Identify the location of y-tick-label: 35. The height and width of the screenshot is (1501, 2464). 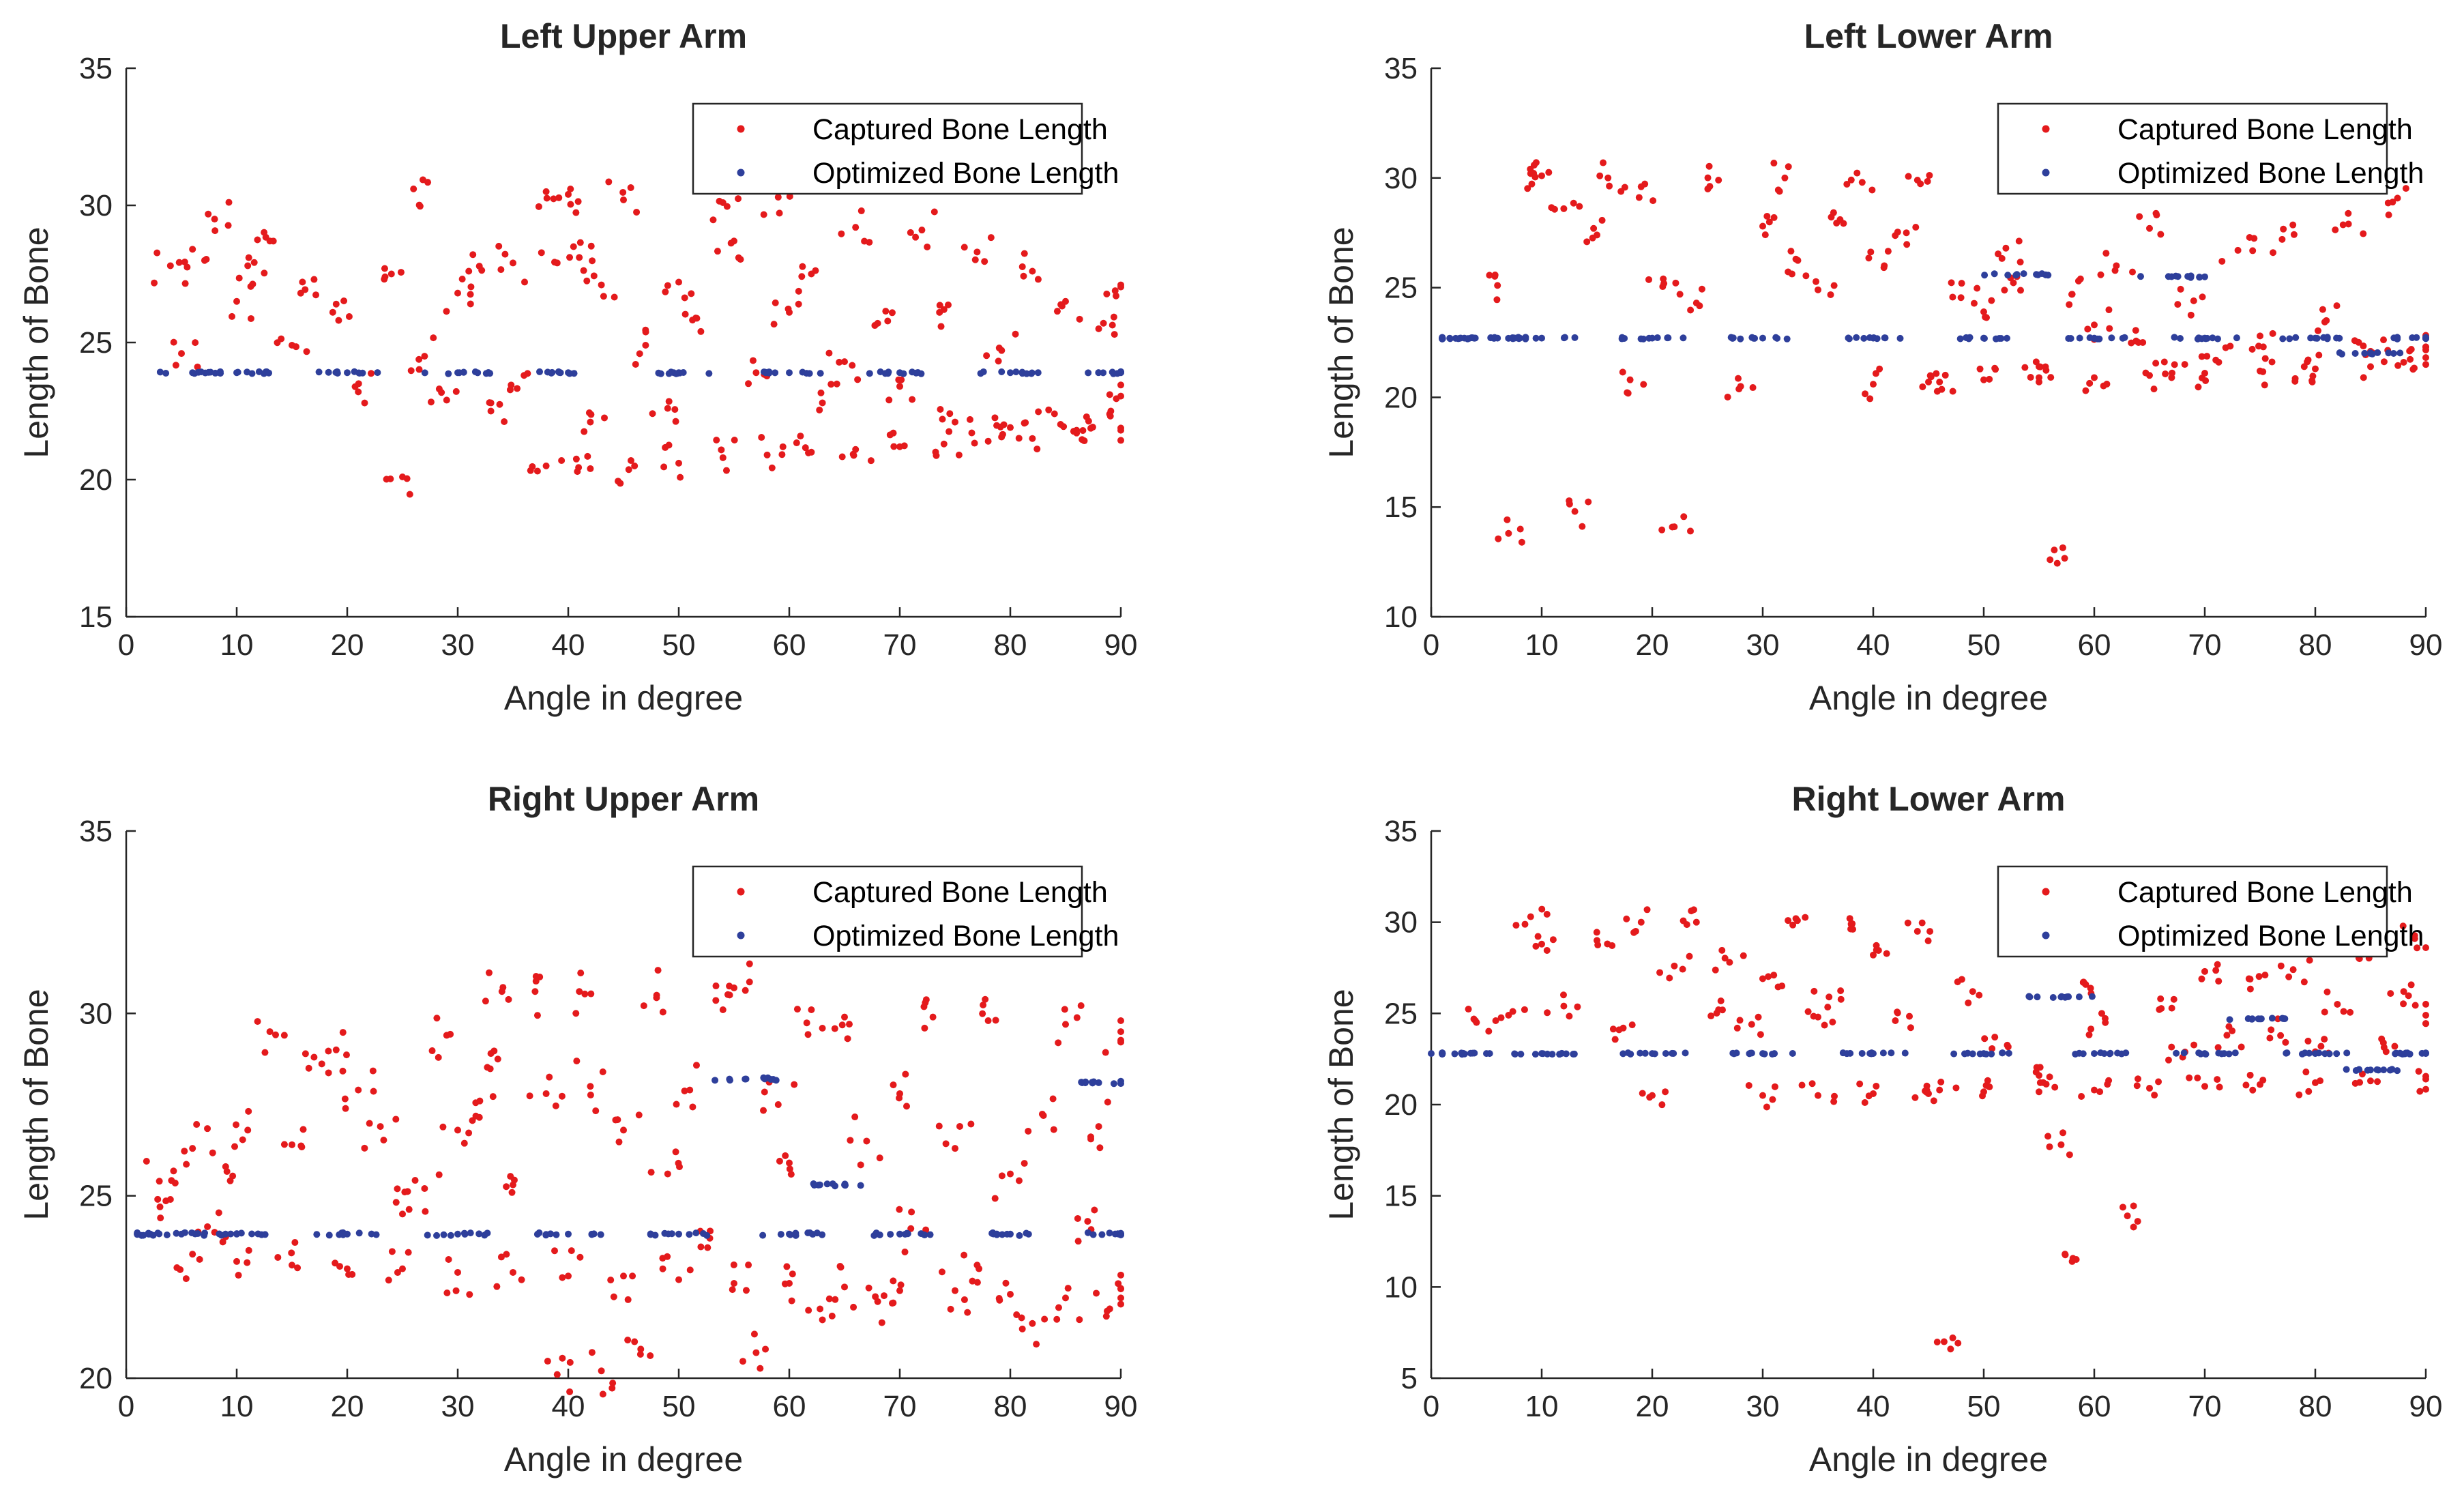
(1401, 68).